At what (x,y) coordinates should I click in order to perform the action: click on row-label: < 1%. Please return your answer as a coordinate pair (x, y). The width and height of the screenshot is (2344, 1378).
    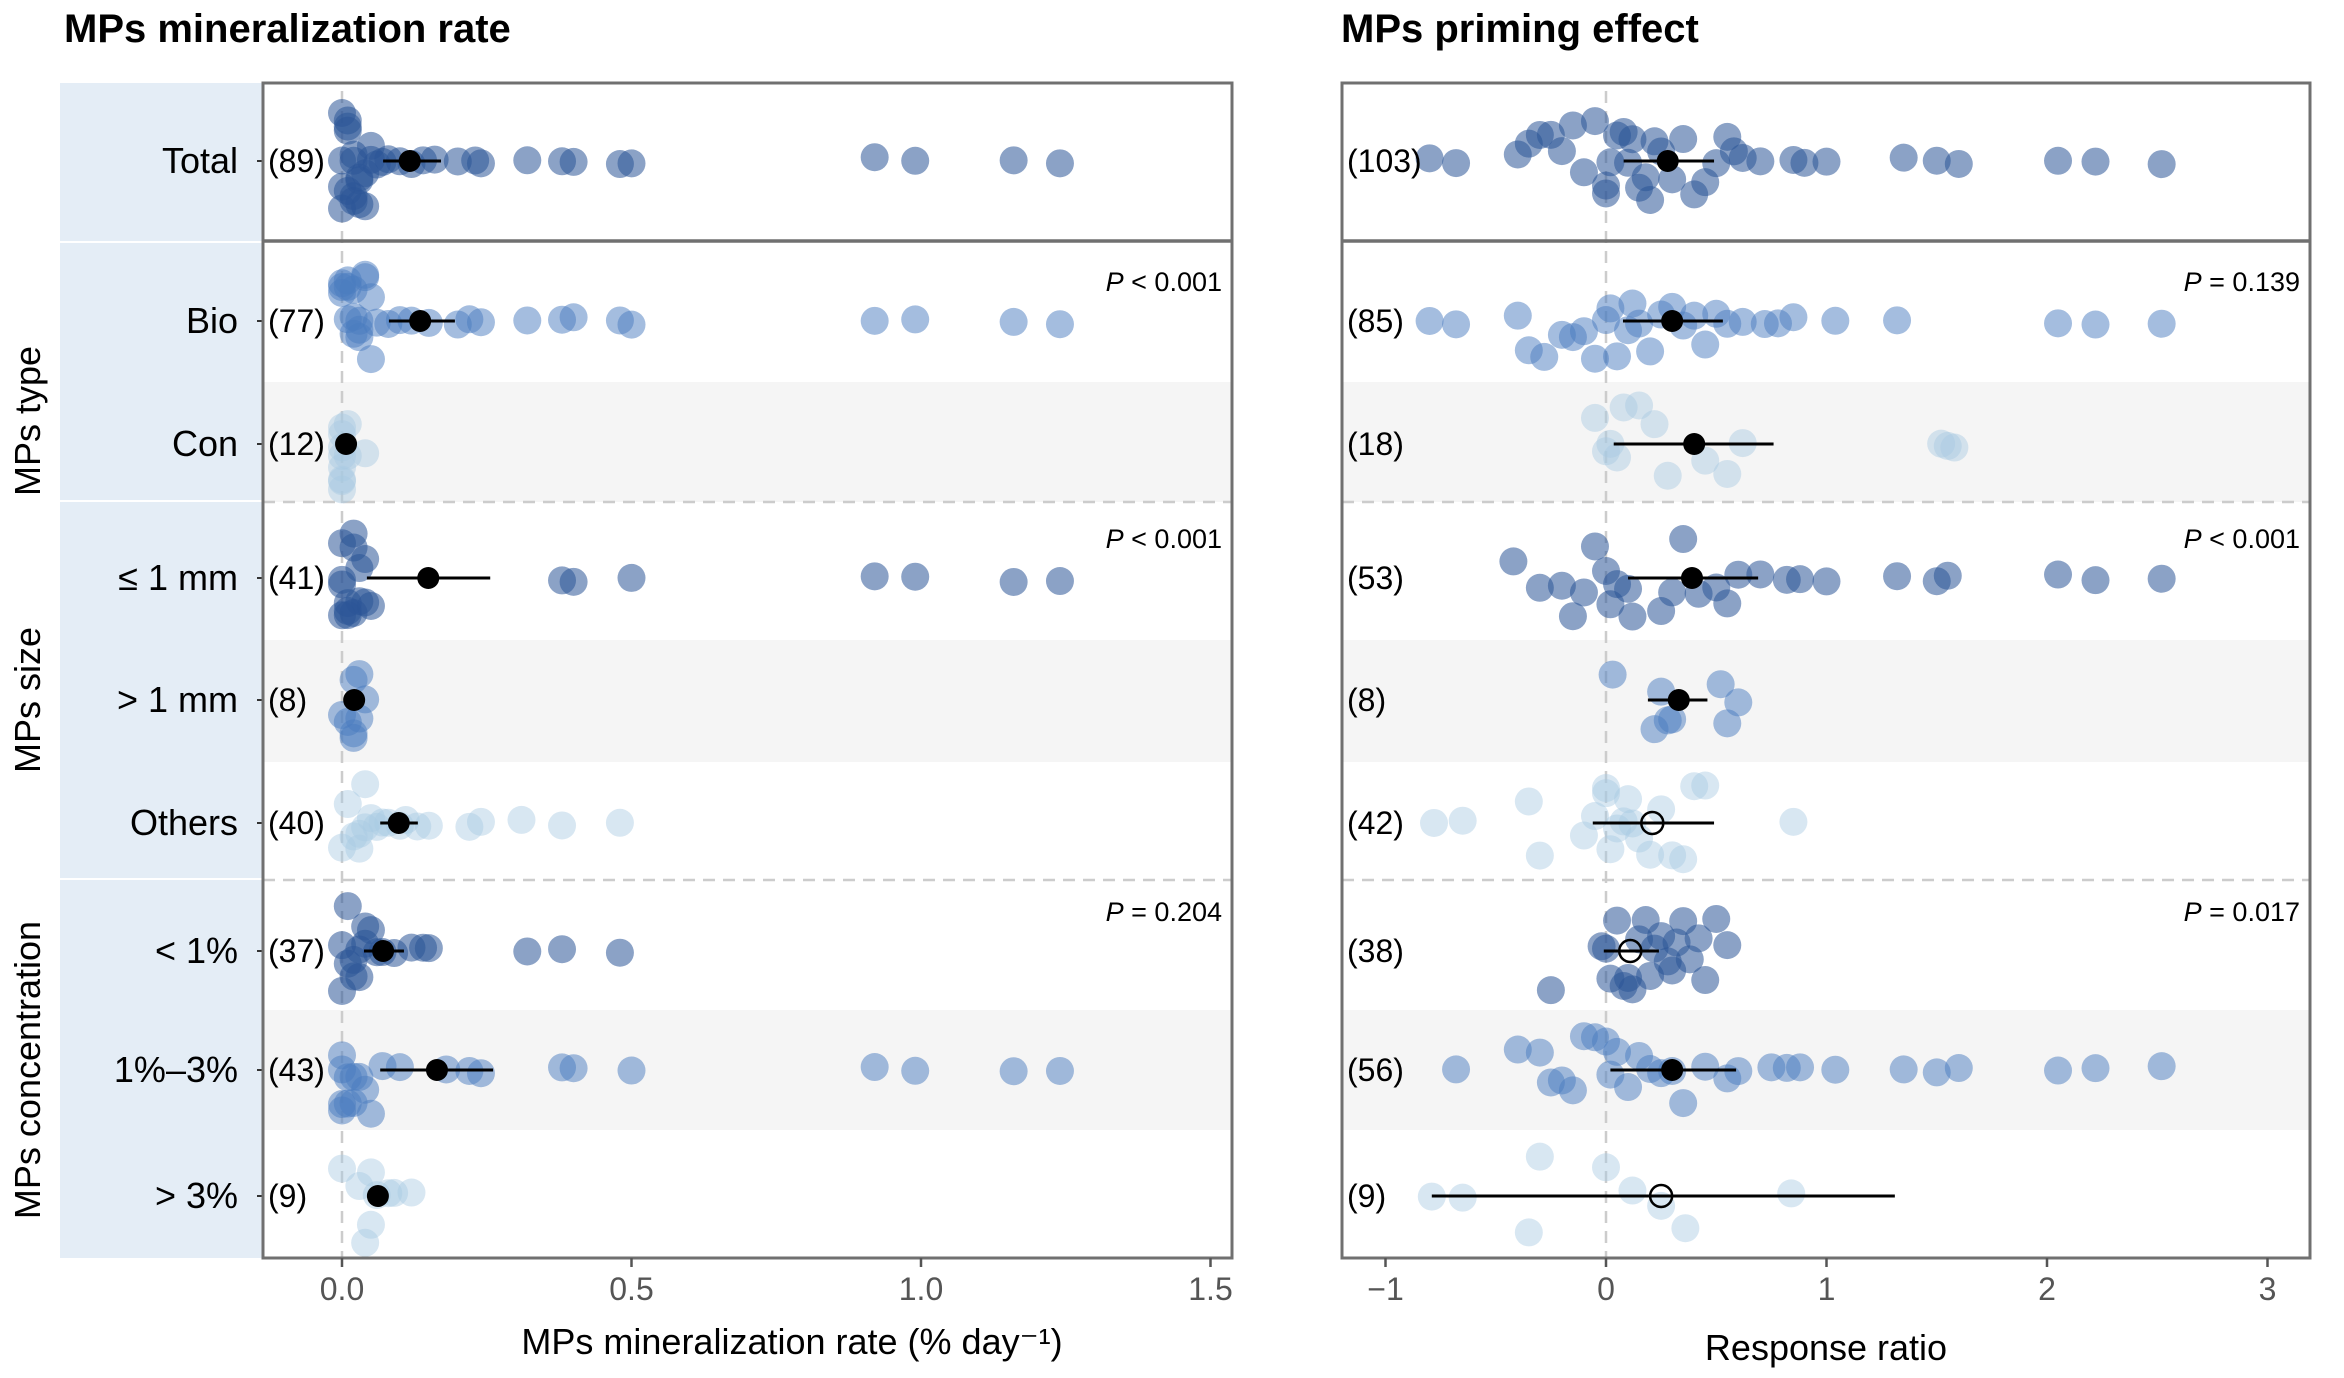
    Looking at the image, I should click on (196, 950).